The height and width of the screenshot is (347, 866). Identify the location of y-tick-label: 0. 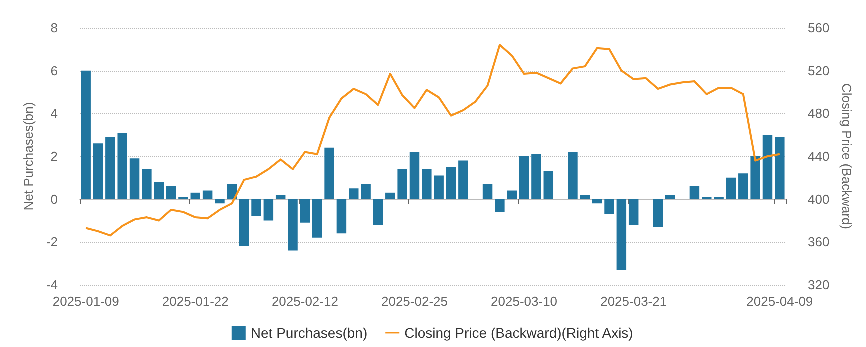
(54, 199).